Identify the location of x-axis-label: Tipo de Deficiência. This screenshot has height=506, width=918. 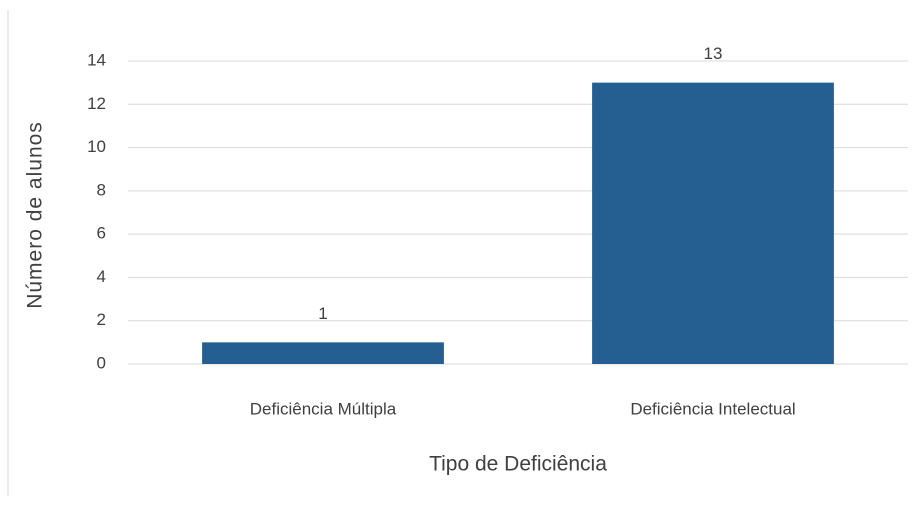
(518, 464).